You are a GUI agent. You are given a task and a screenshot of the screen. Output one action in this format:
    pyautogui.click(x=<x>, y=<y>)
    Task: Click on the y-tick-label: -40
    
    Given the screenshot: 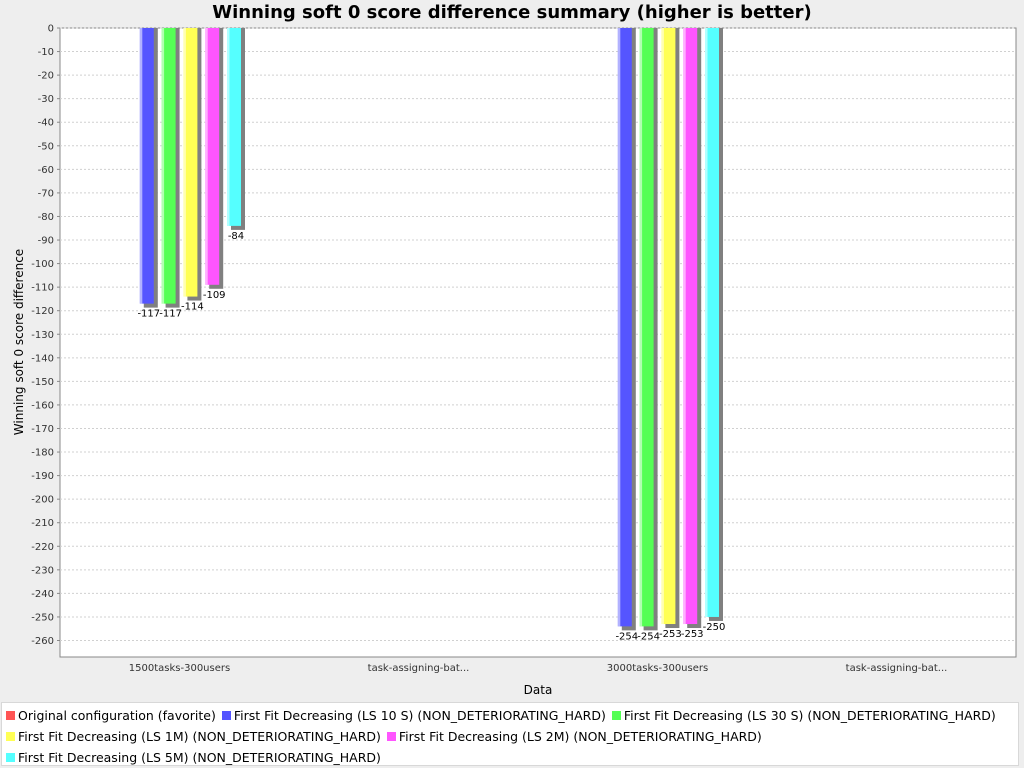 What is the action you would take?
    pyautogui.click(x=46, y=123)
    